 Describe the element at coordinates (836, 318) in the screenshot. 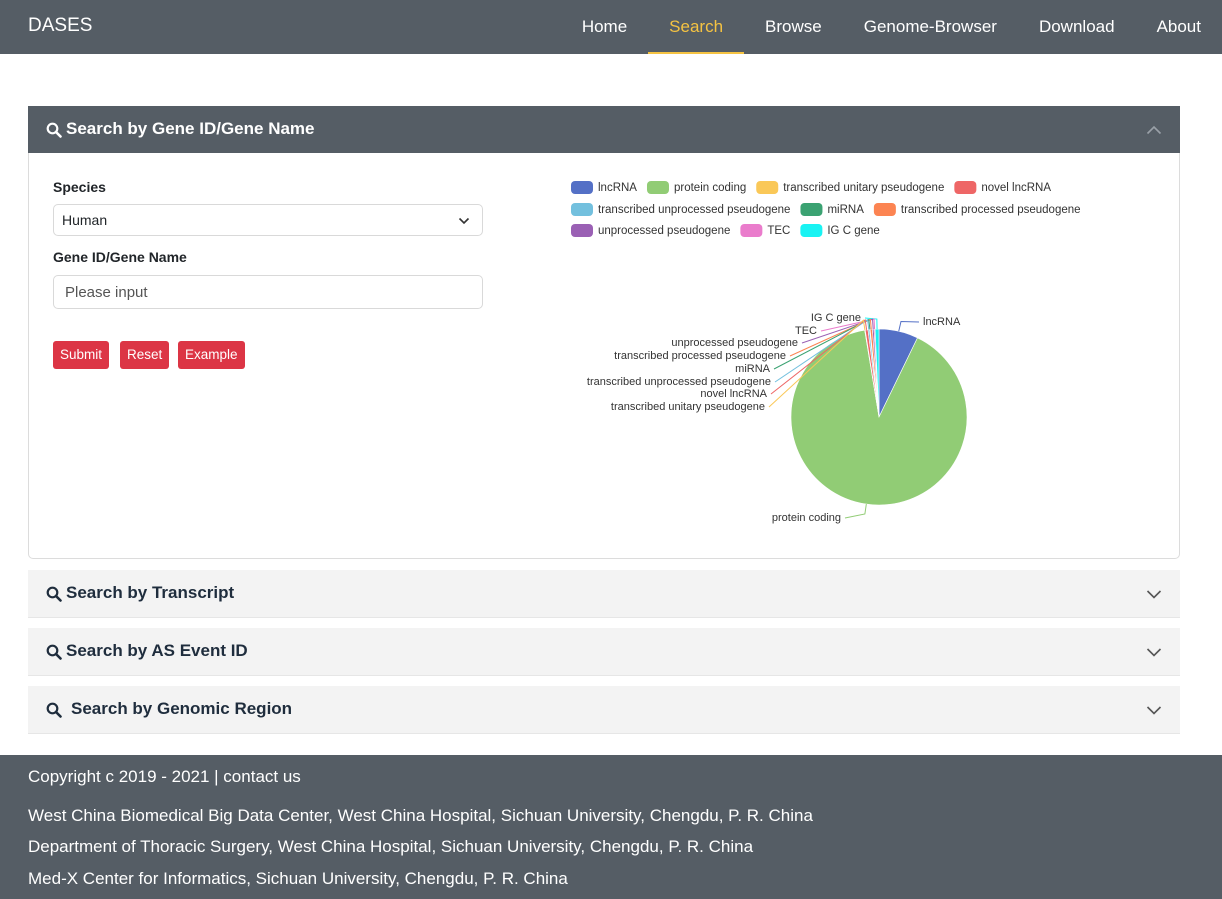

I see `pie-label-ig-c-gene: IG C gene` at that location.